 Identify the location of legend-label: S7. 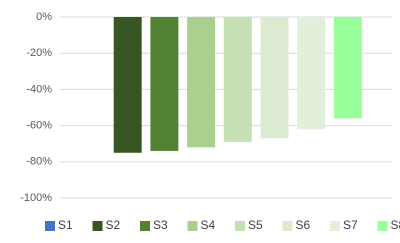
(350, 225).